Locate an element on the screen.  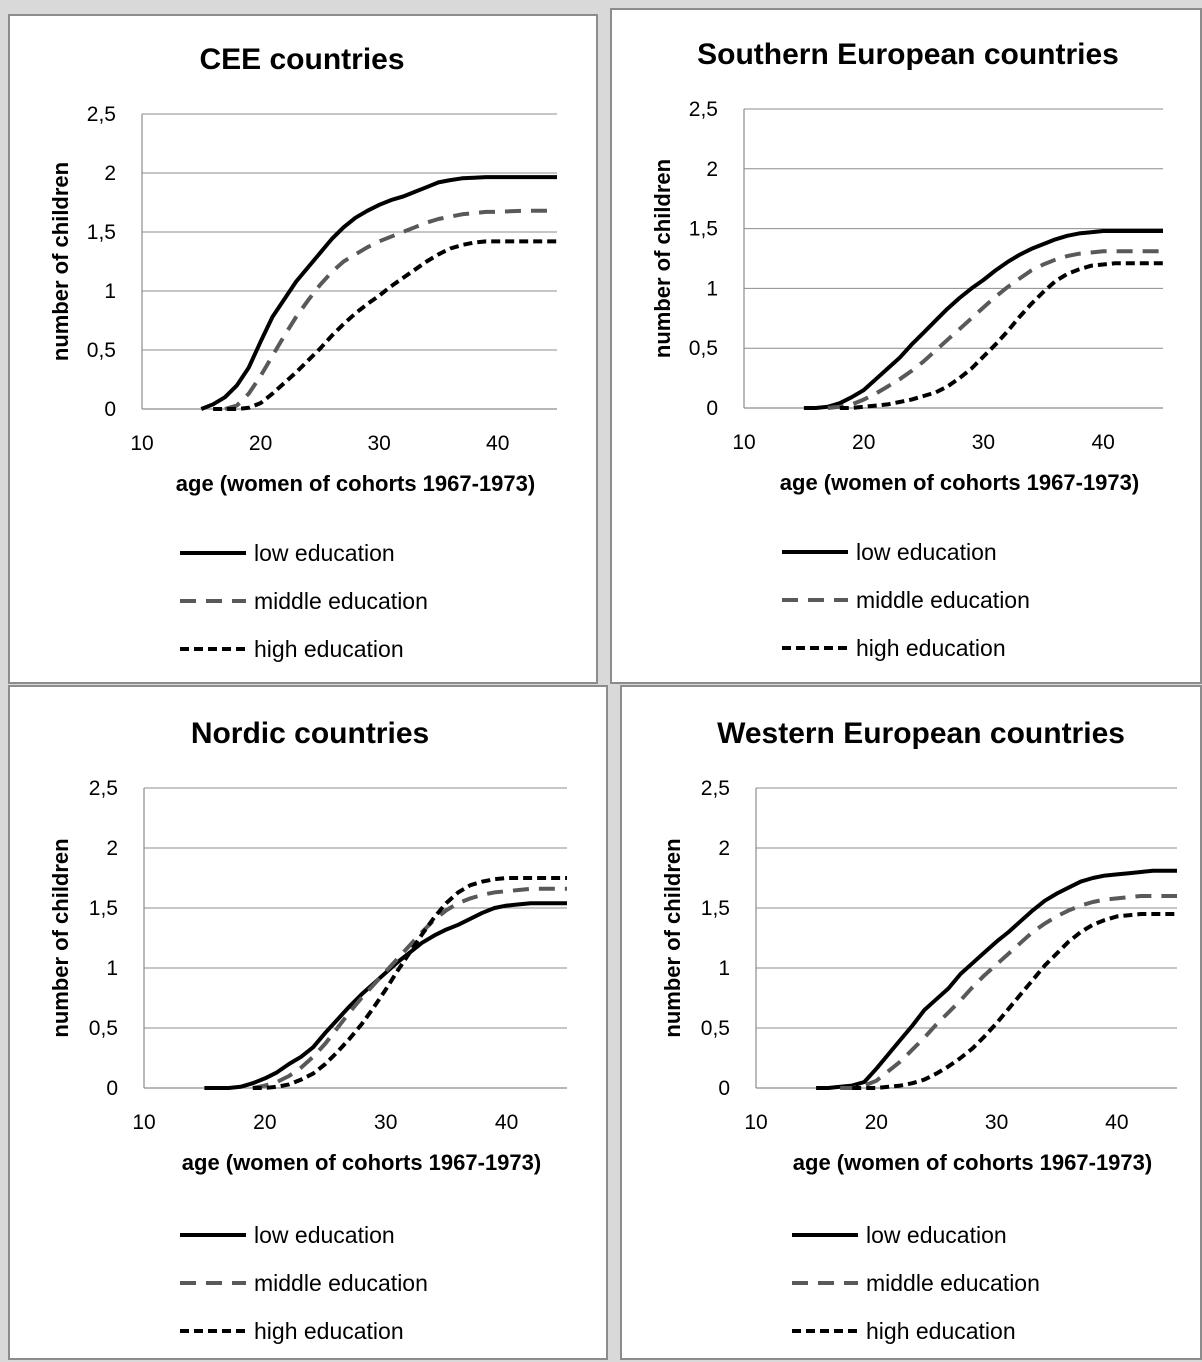
chart-title: Western European countries is located at coordinates (921, 733).